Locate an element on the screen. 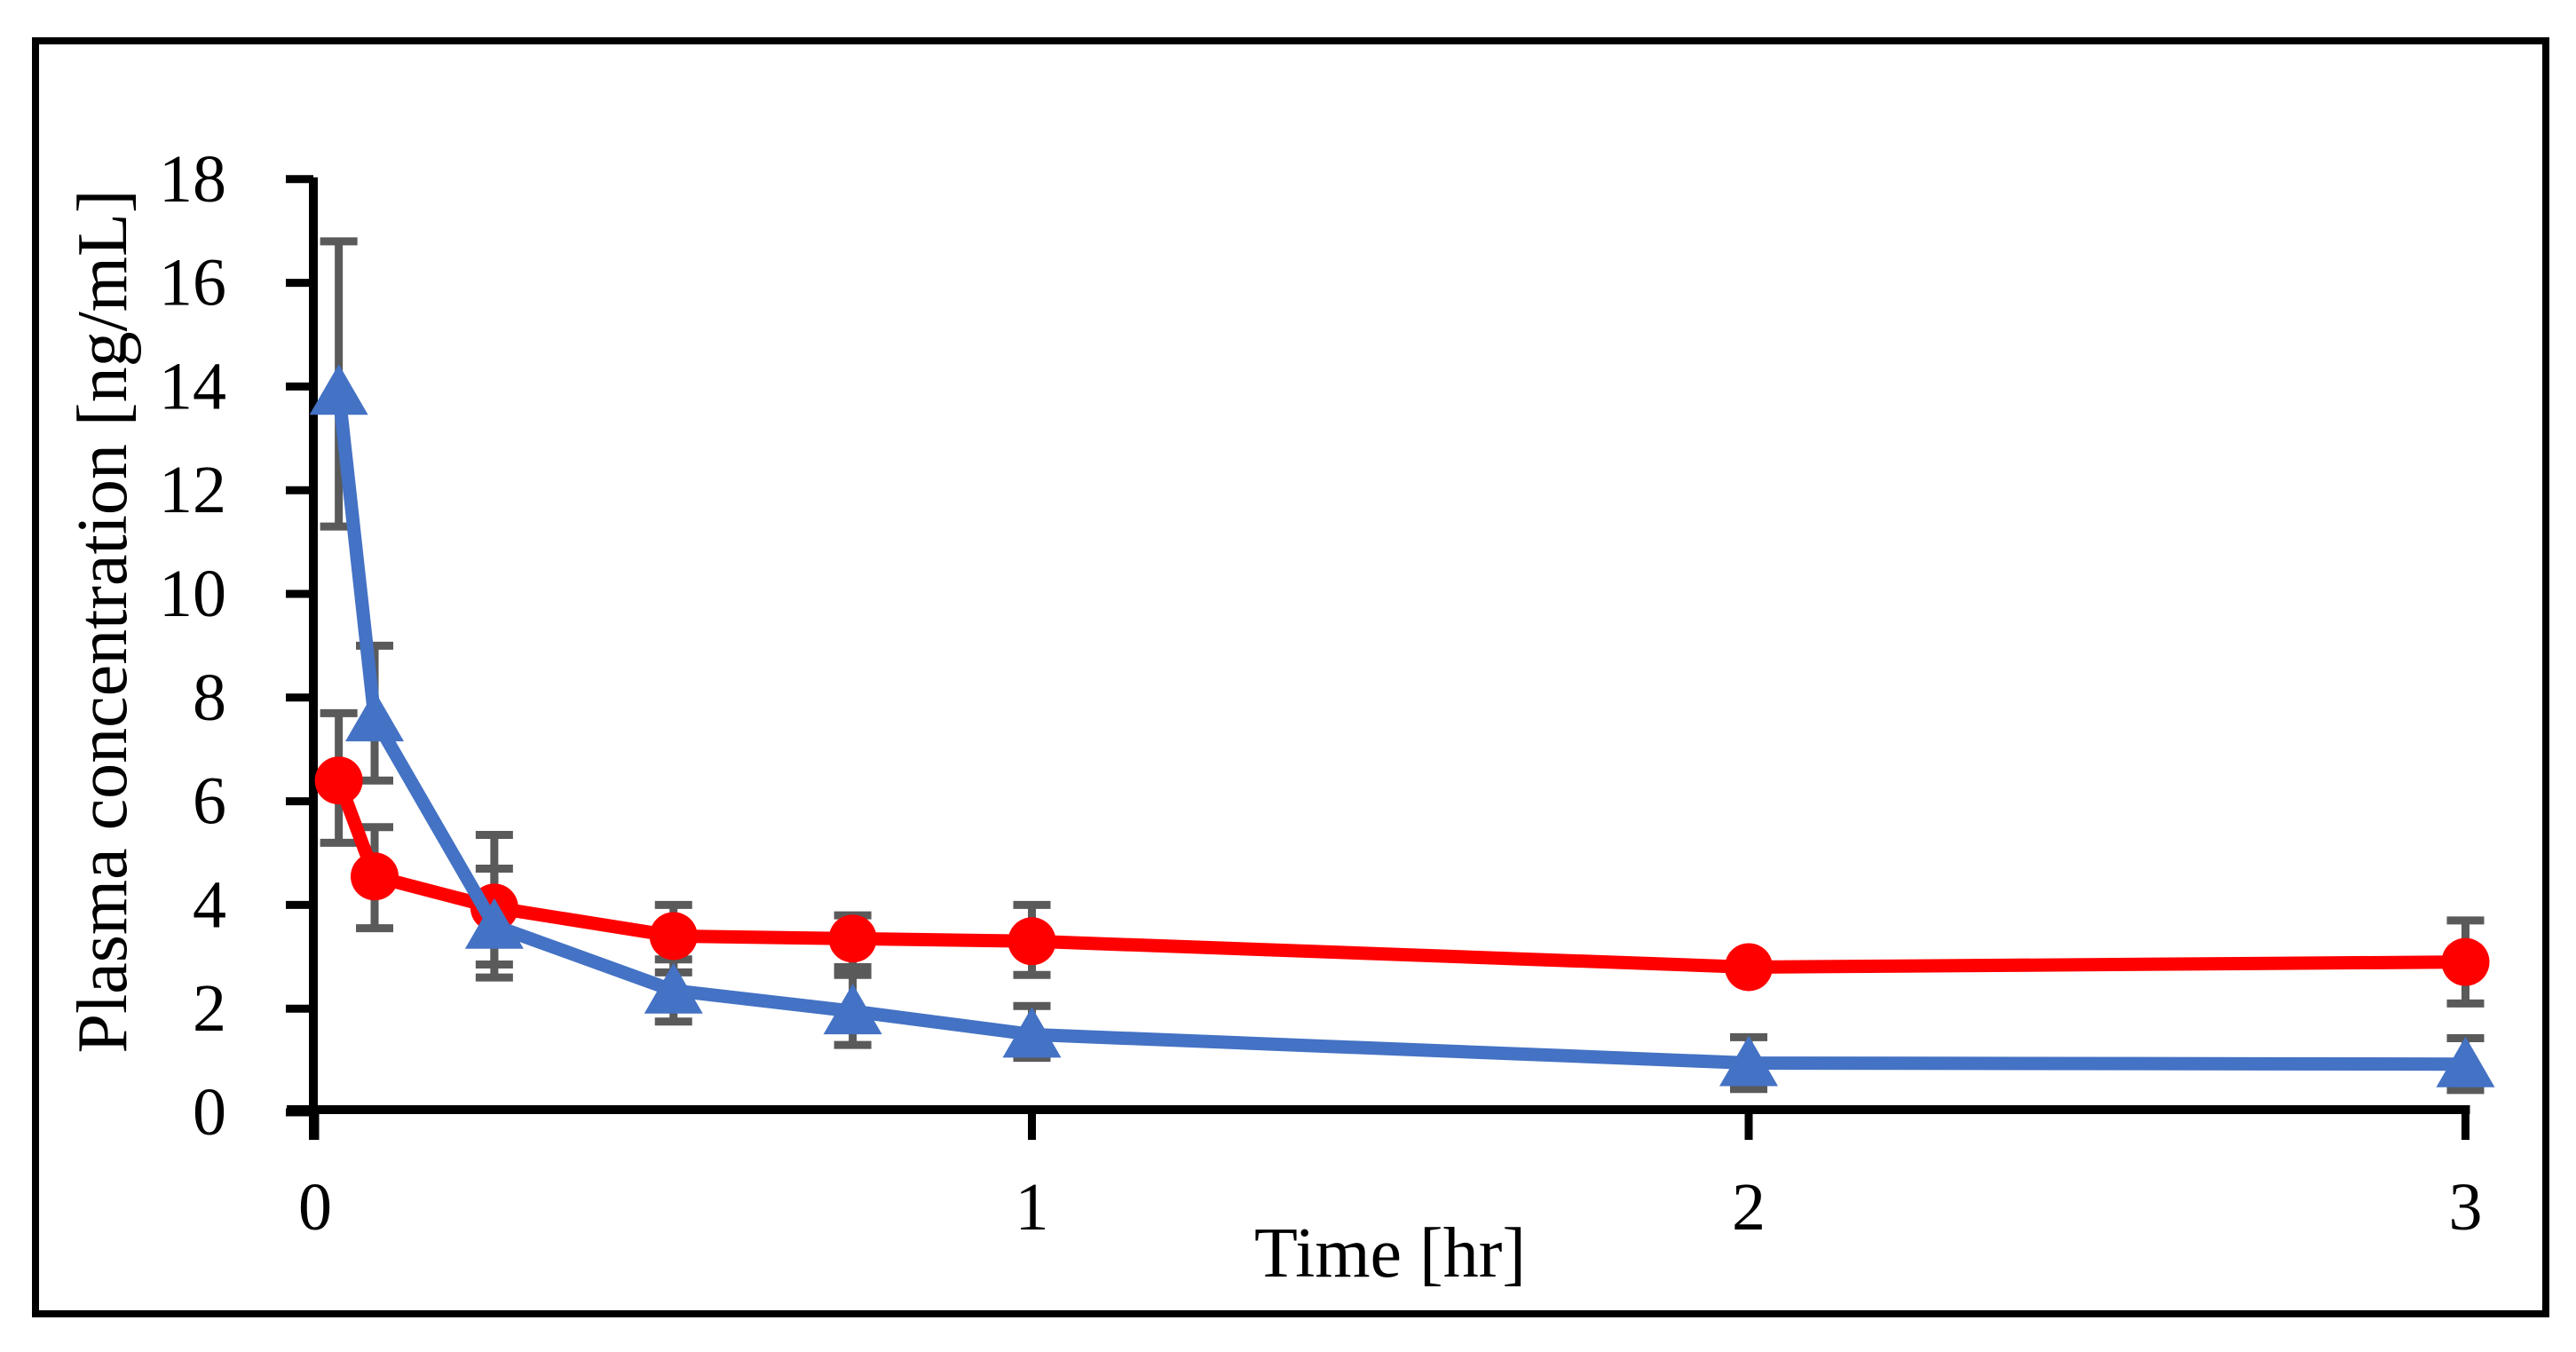 The width and height of the screenshot is (2576, 1352). y-tick-label: 12 is located at coordinates (192, 490).